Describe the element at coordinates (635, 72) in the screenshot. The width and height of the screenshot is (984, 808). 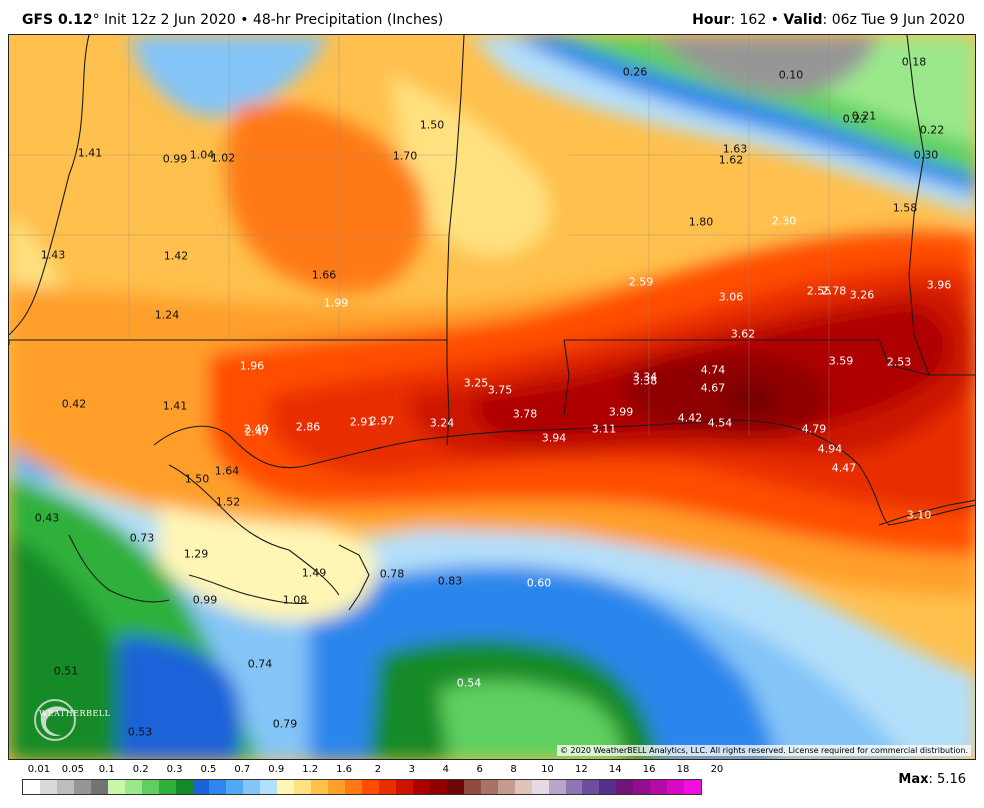
I see `precip-value: 0.26` at that location.